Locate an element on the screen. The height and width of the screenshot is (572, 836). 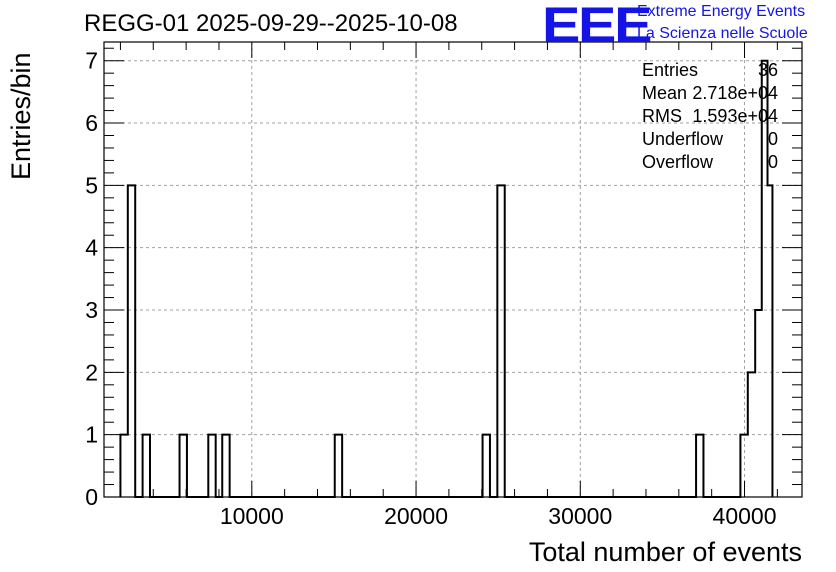
logo-line-1: Extreme Energy Events is located at coordinates (721, 11).